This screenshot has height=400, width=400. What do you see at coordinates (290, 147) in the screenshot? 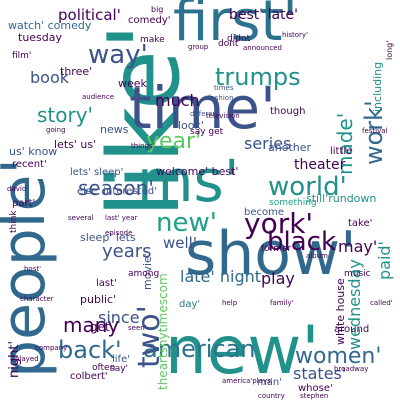
I see `word-another: another` at bounding box center [290, 147].